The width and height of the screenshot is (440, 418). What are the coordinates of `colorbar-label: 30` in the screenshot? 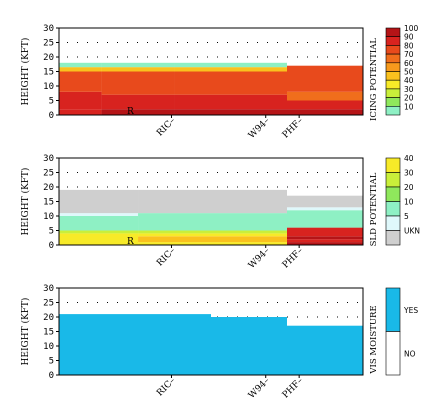 It's located at (409, 89).